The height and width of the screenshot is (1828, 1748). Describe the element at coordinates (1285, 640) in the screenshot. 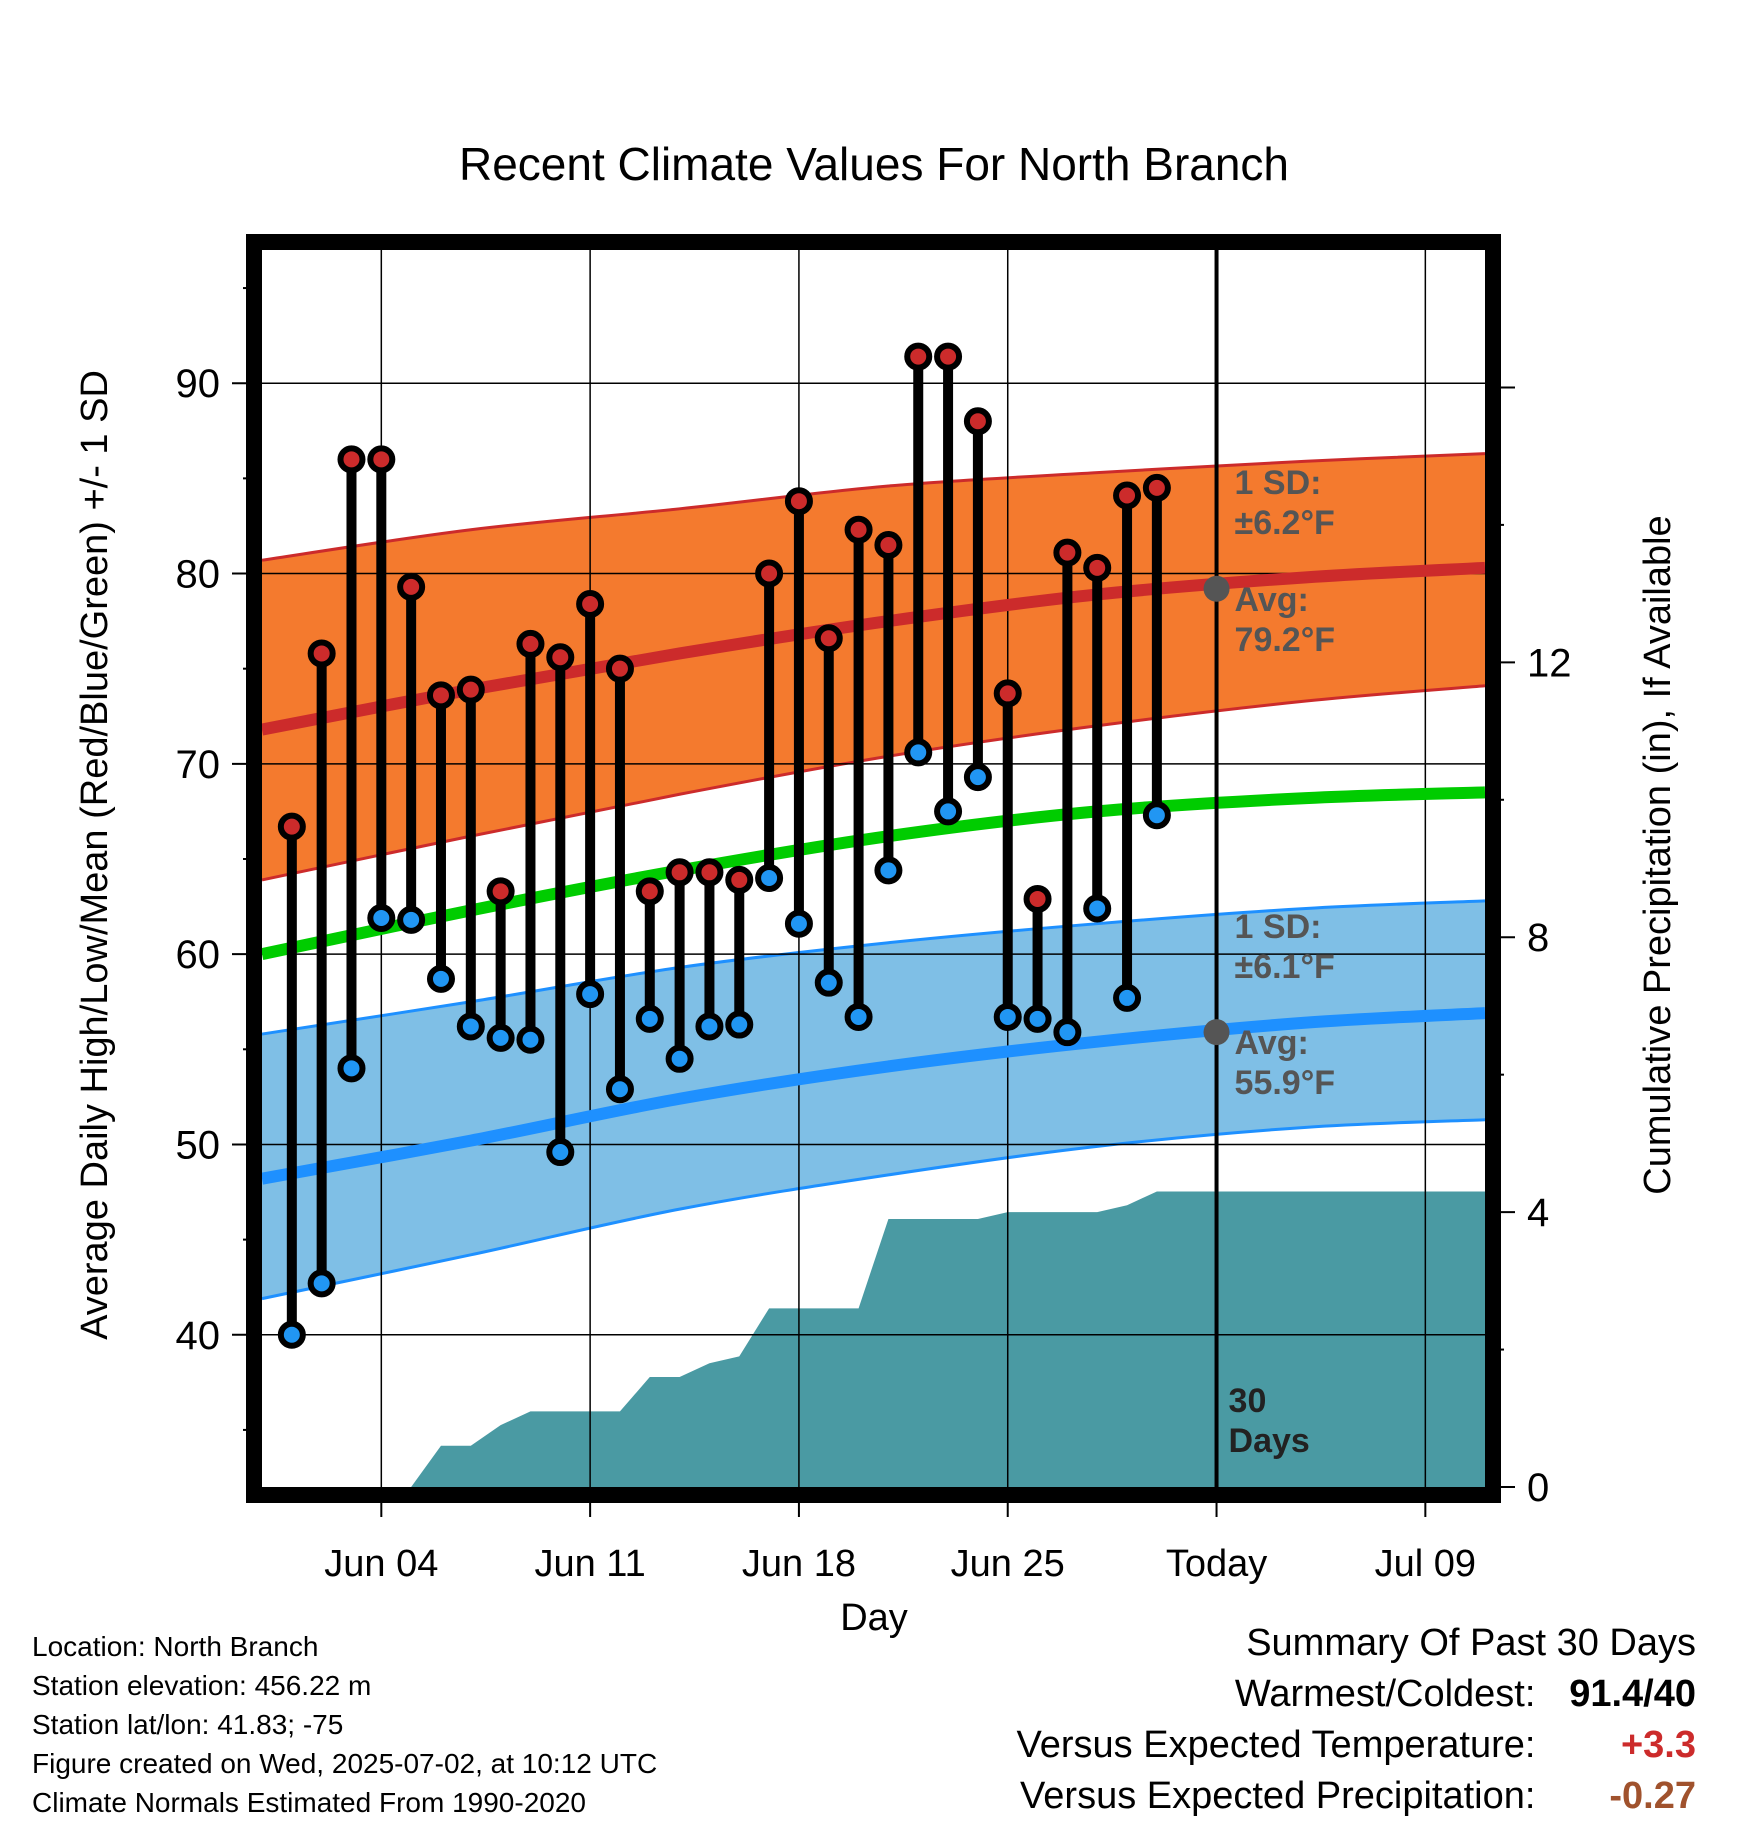

I see `high-avg-value: 79.2°F` at that location.